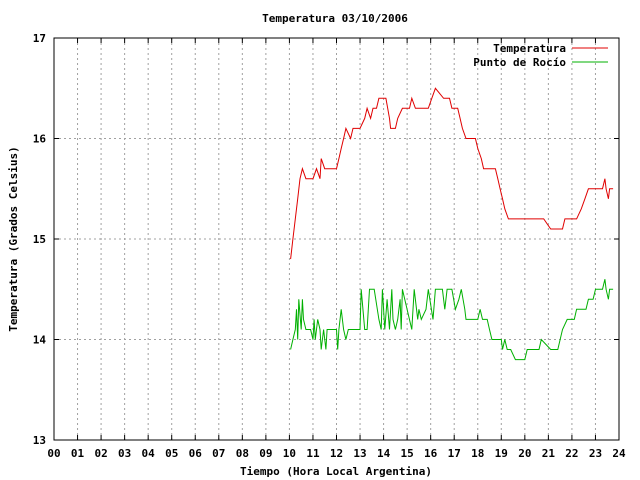 This screenshot has width=640, height=480. I want to click on x-tick-label: 13, so click(359, 453).